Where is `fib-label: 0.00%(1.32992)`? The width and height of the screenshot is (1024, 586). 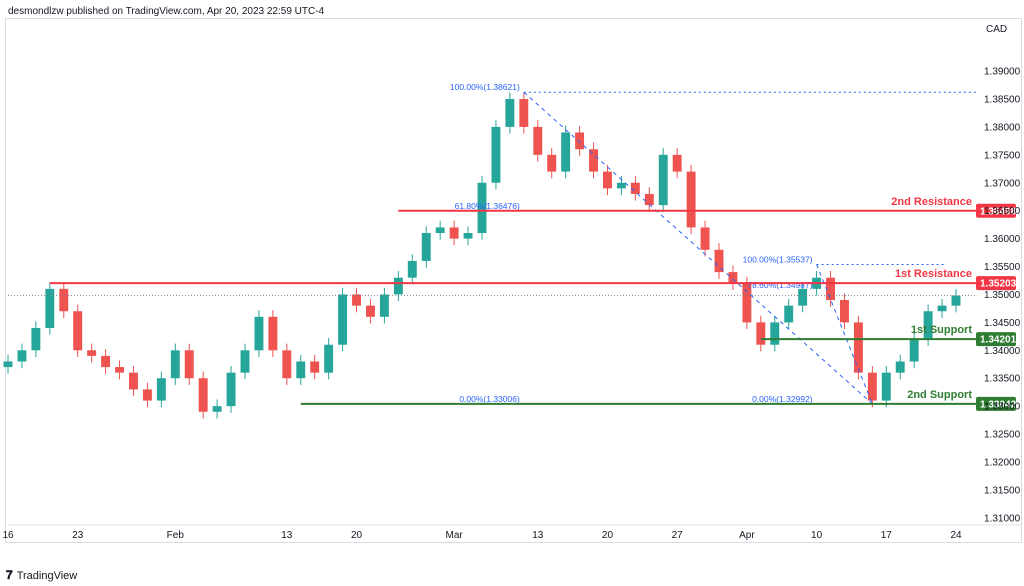
fib-label: 0.00%(1.32992) is located at coordinates (782, 399).